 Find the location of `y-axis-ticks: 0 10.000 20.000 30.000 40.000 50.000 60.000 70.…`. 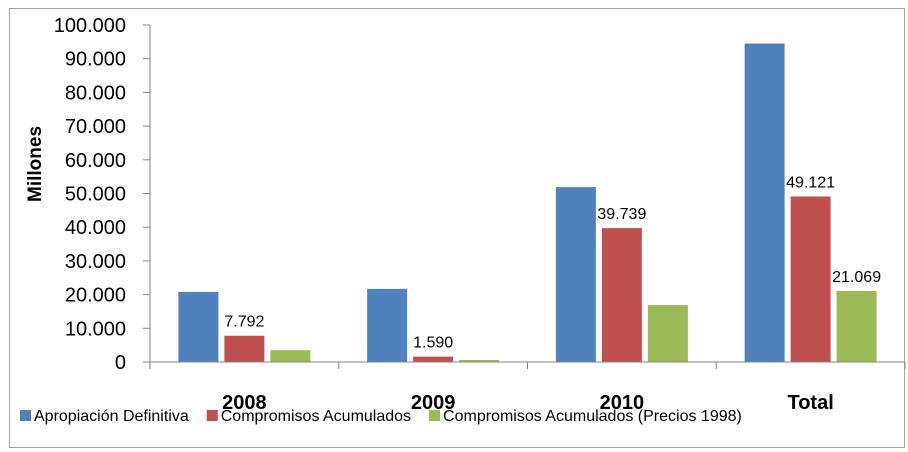

y-axis-ticks: 0 10.000 20.000 30.000 40.000 50.000 60.000 70.… is located at coordinates (102, 194).